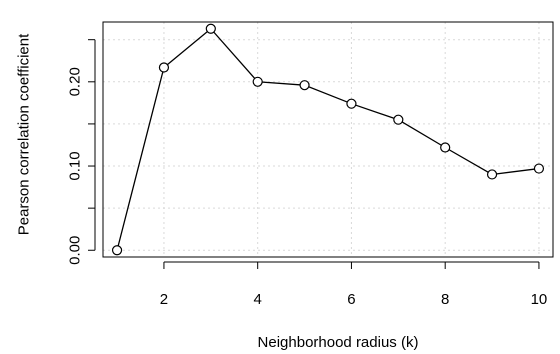 This screenshot has width=560, height=354. Describe the element at coordinates (539, 299) in the screenshot. I see `x-tick-label: 10` at that location.